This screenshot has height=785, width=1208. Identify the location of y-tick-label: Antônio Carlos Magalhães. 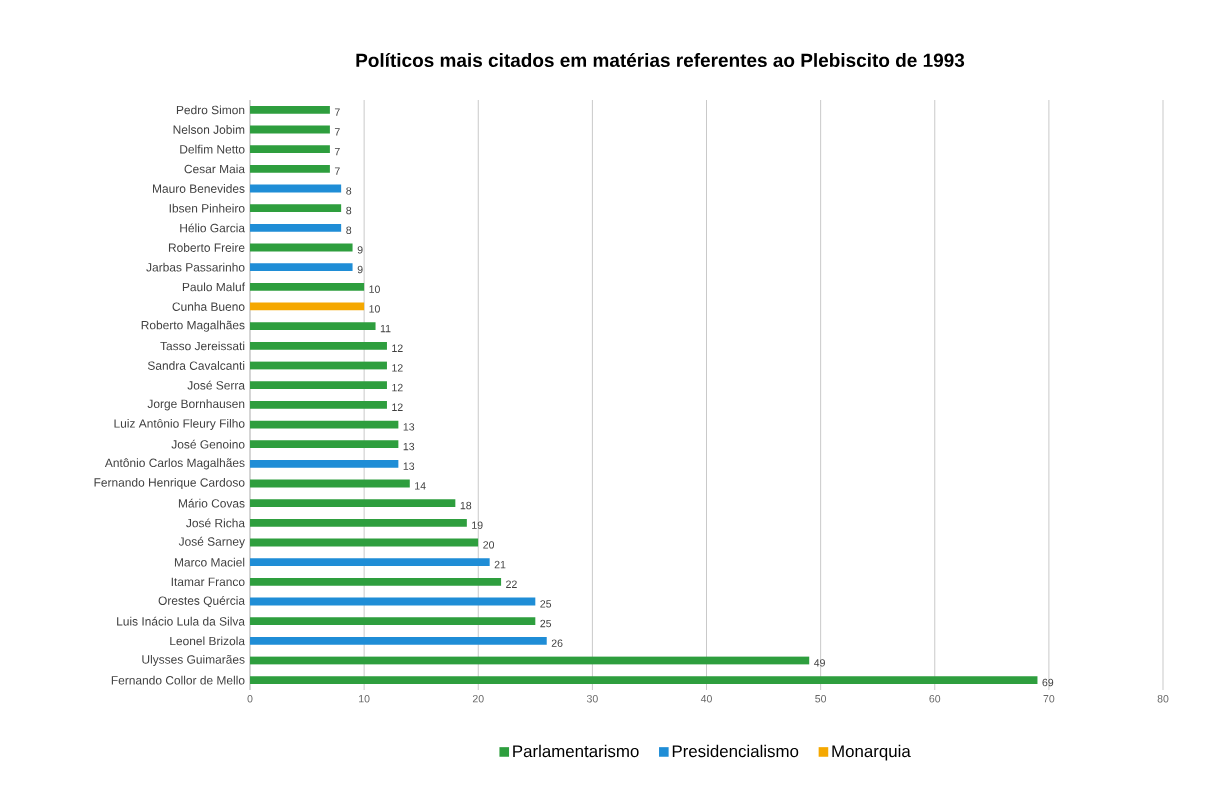
(174, 464).